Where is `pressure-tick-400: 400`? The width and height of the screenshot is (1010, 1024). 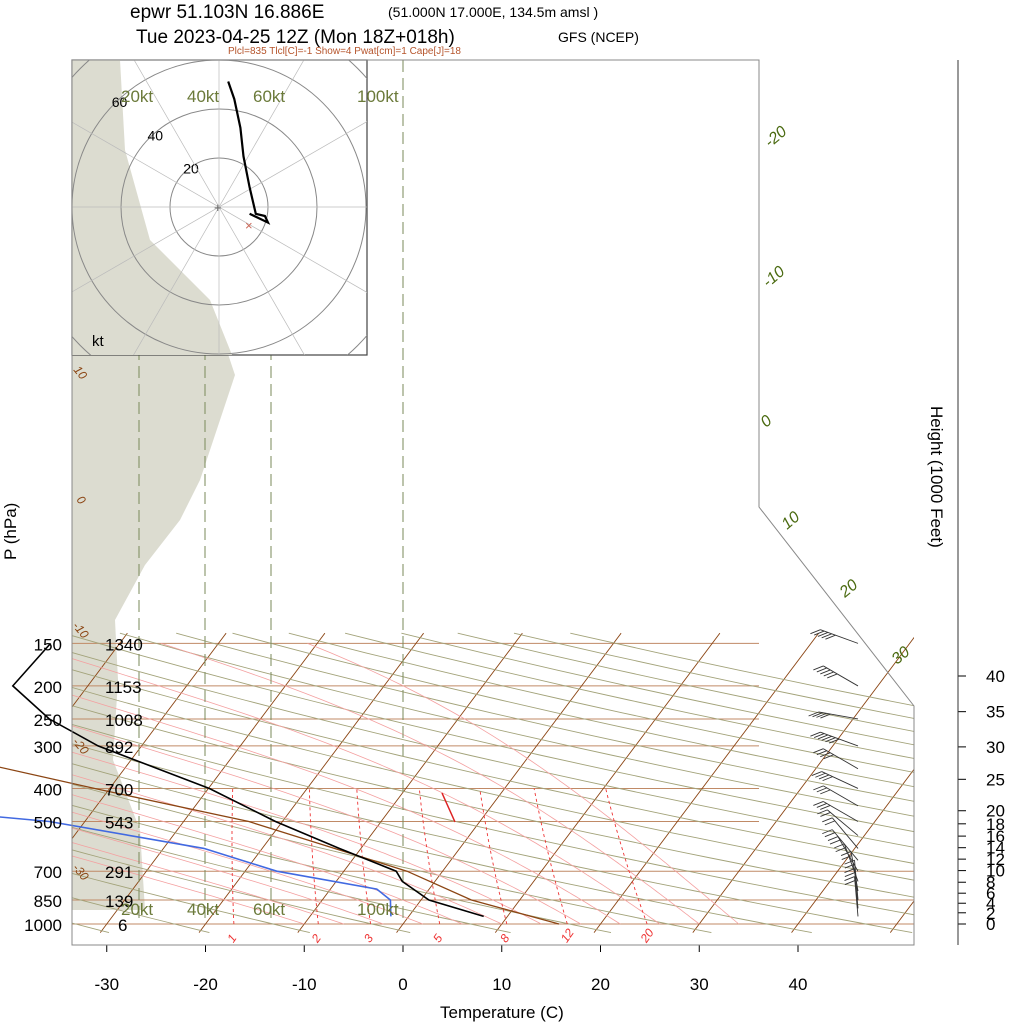 pressure-tick-400: 400 is located at coordinates (48, 789).